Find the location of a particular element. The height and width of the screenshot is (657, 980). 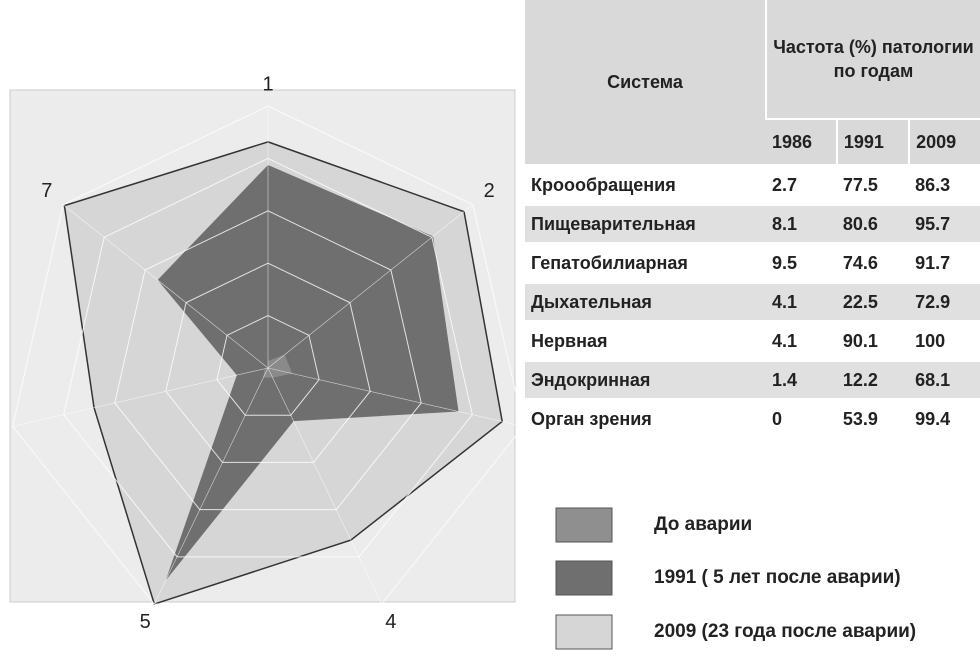

value-cell: 0 is located at coordinates (801, 417).